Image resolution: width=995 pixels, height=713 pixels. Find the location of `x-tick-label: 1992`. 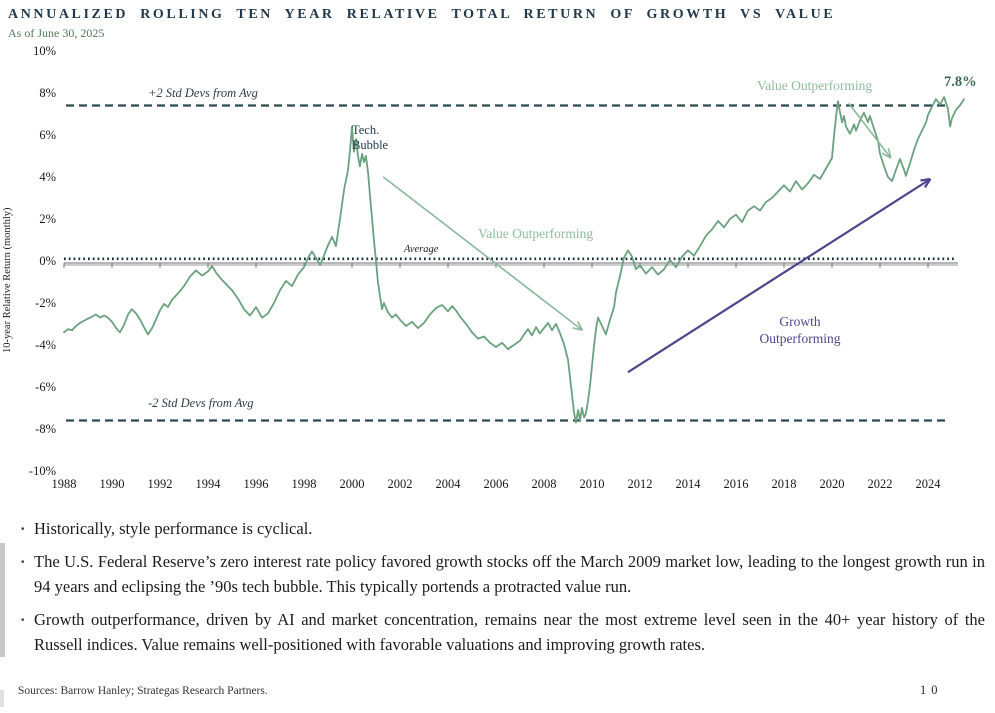

x-tick-label: 1992 is located at coordinates (160, 484).